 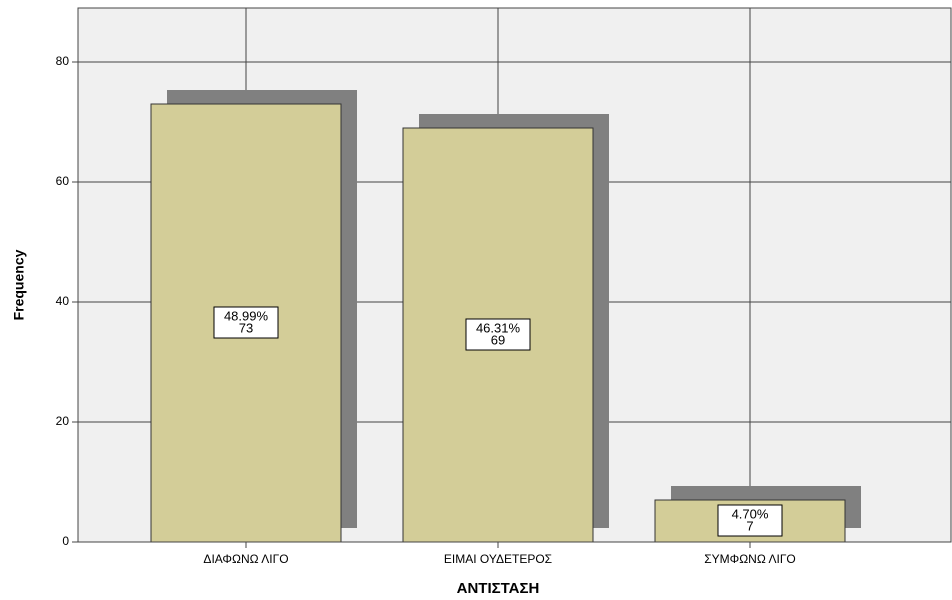 I want to click on x-tick-label: ΔΙΑΦΩΝΩ ΛΙΓΟ, so click(x=245, y=559).